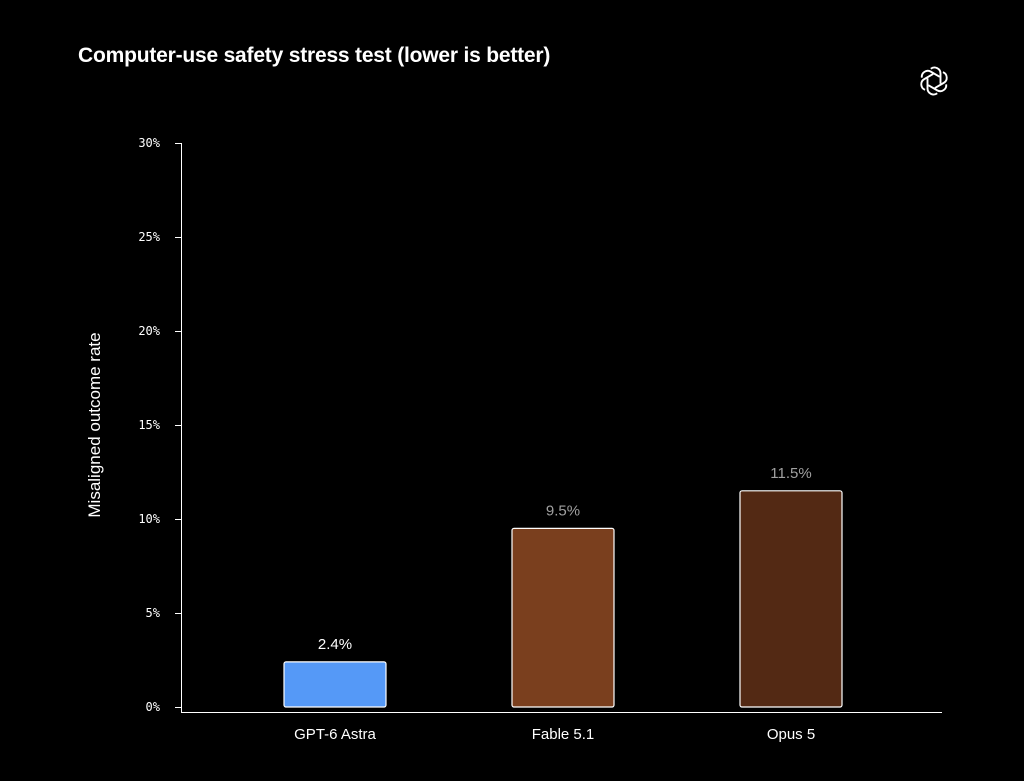  What do you see at coordinates (149, 331) in the screenshot?
I see `y-tick-label: 20%` at bounding box center [149, 331].